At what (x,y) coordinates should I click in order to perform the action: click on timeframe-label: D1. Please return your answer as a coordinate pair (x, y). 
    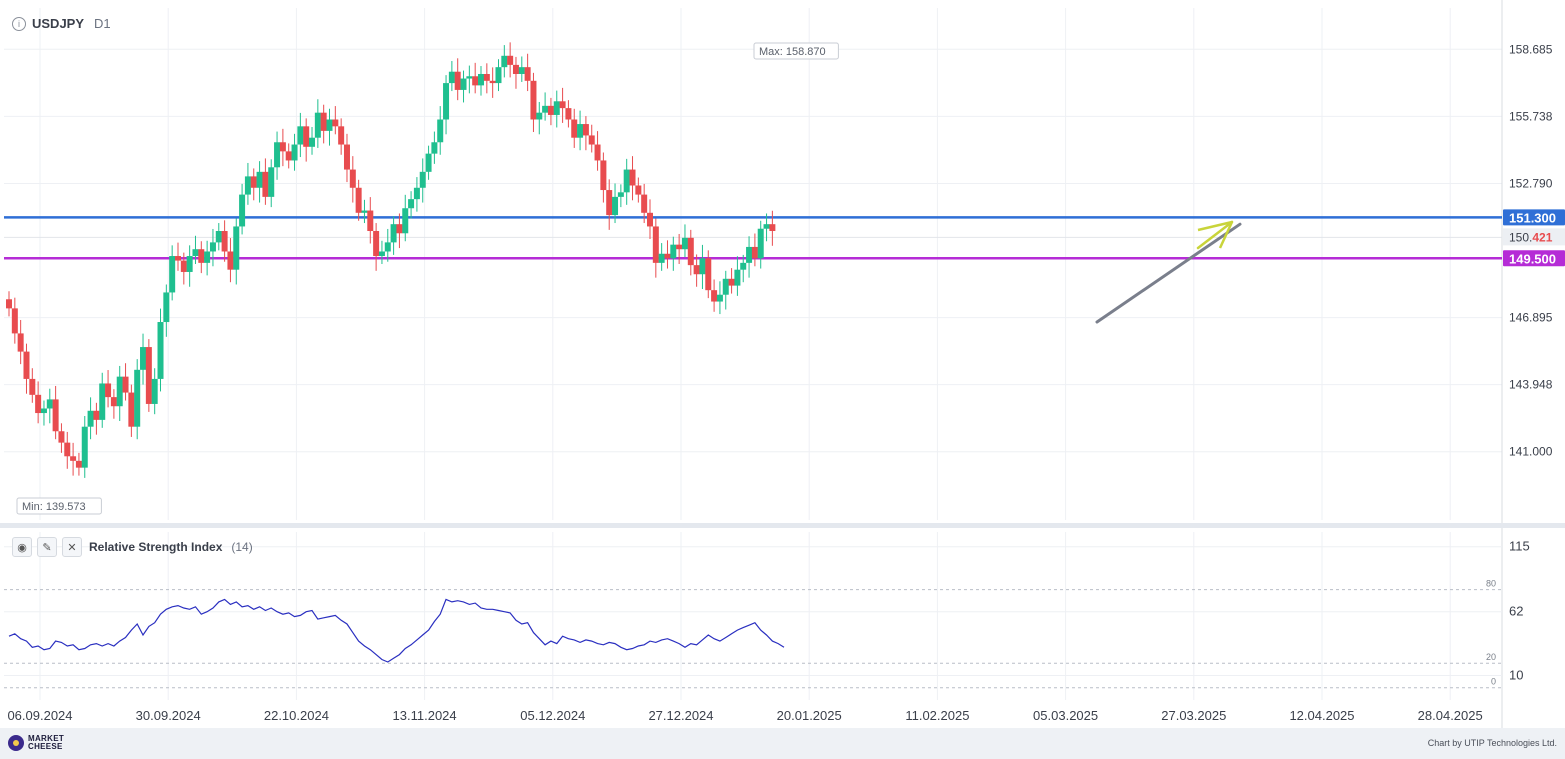
    Looking at the image, I should click on (102, 23).